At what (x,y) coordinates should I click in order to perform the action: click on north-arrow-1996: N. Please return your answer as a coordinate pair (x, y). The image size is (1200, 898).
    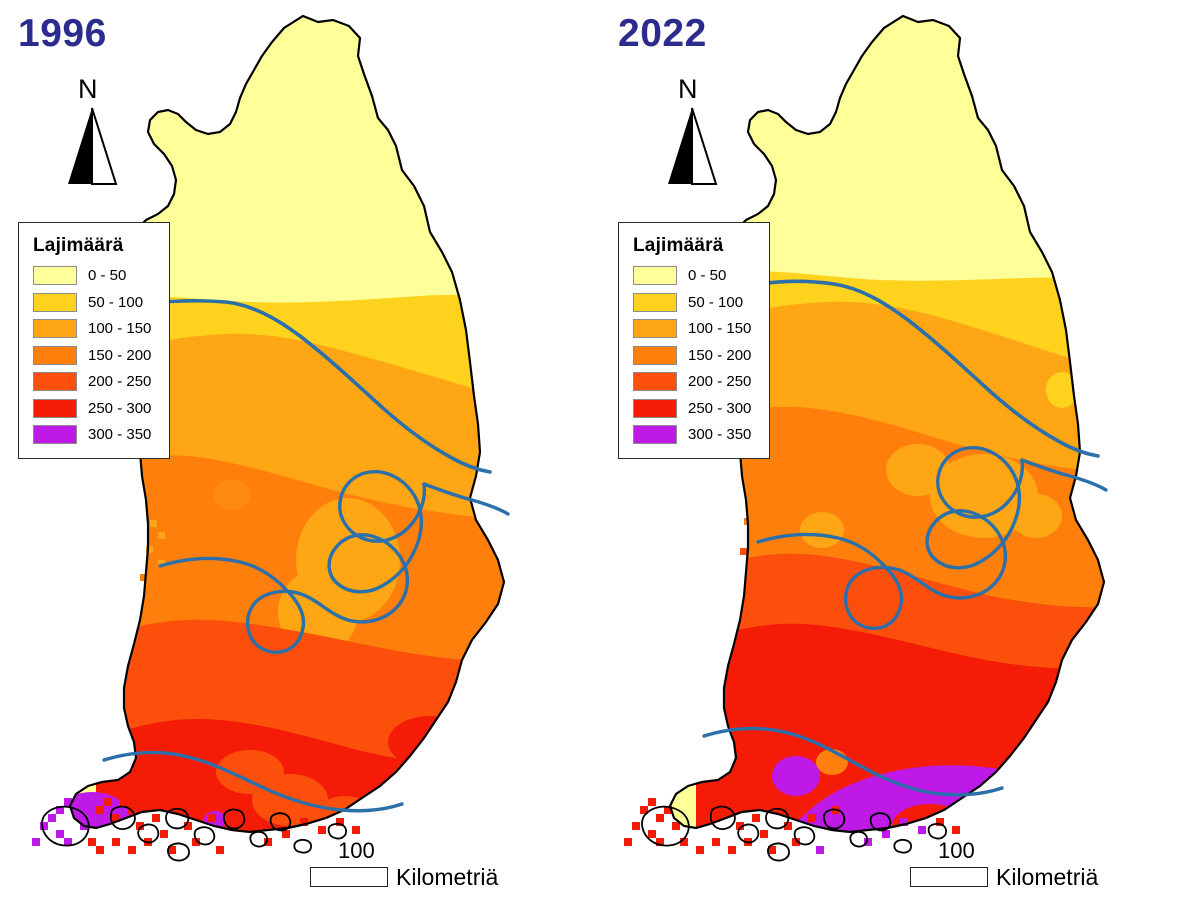
    Looking at the image, I should click on (101, 131).